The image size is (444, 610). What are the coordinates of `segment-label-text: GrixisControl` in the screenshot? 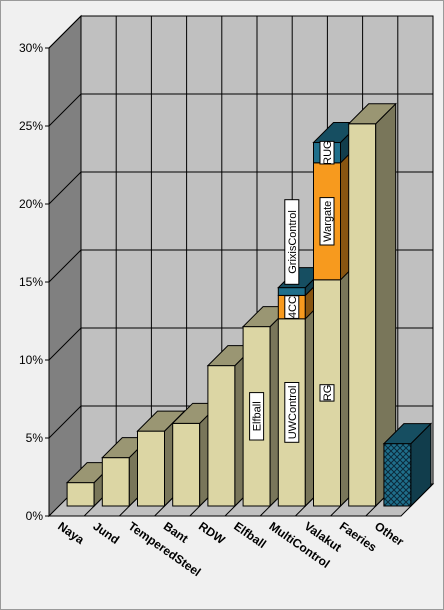 It's located at (293, 242).